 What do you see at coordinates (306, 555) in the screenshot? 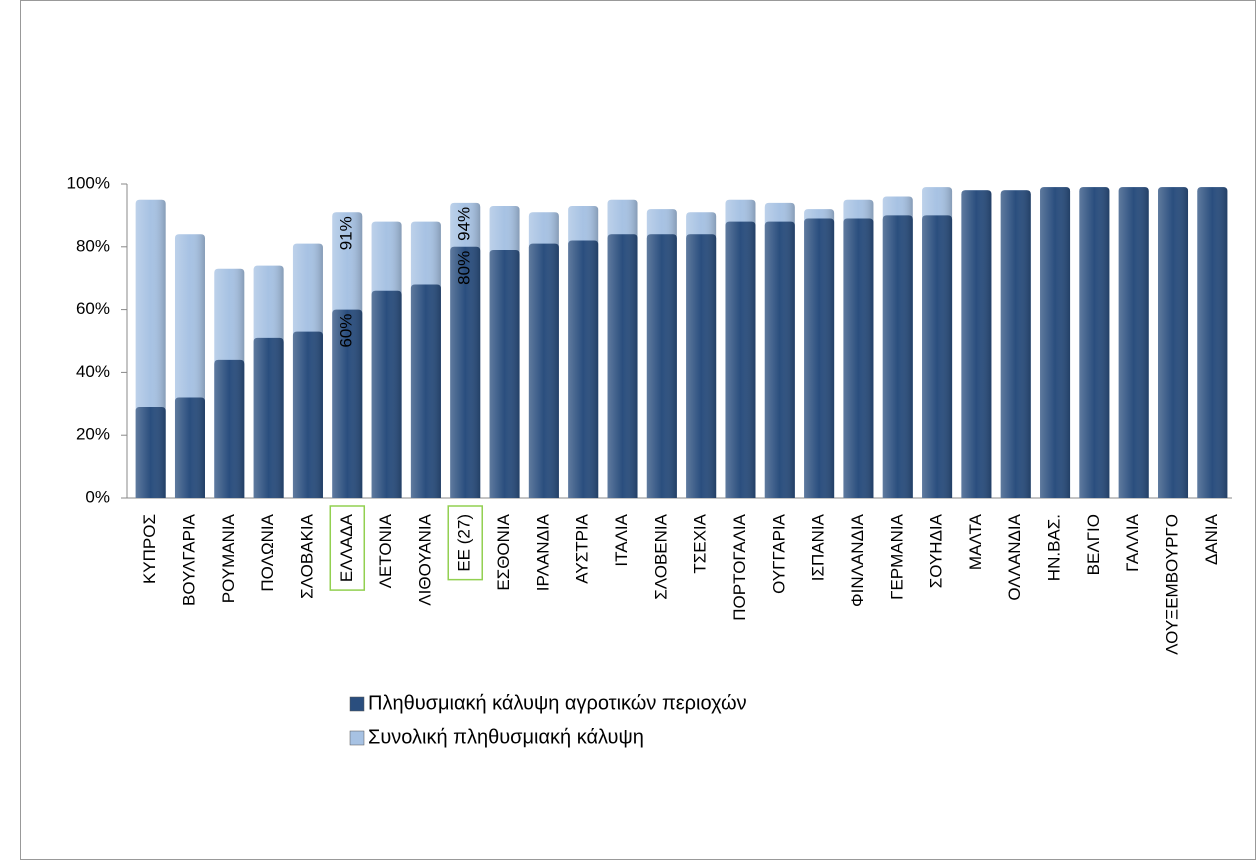
I see `x-tick-label: ΣΛΟΒΑΚΙΑ` at bounding box center [306, 555].